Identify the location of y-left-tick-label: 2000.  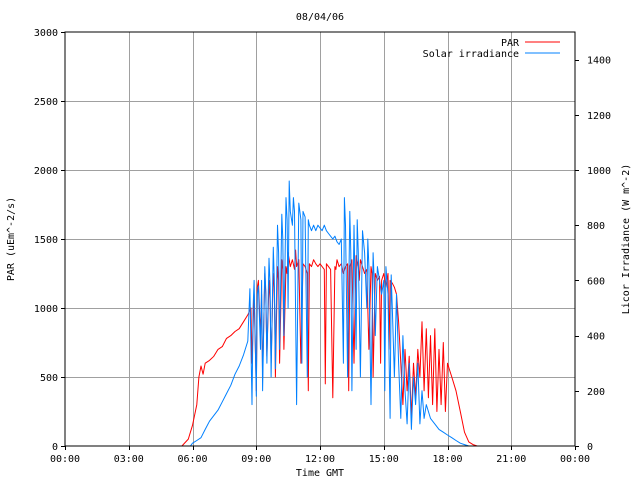
(46, 171).